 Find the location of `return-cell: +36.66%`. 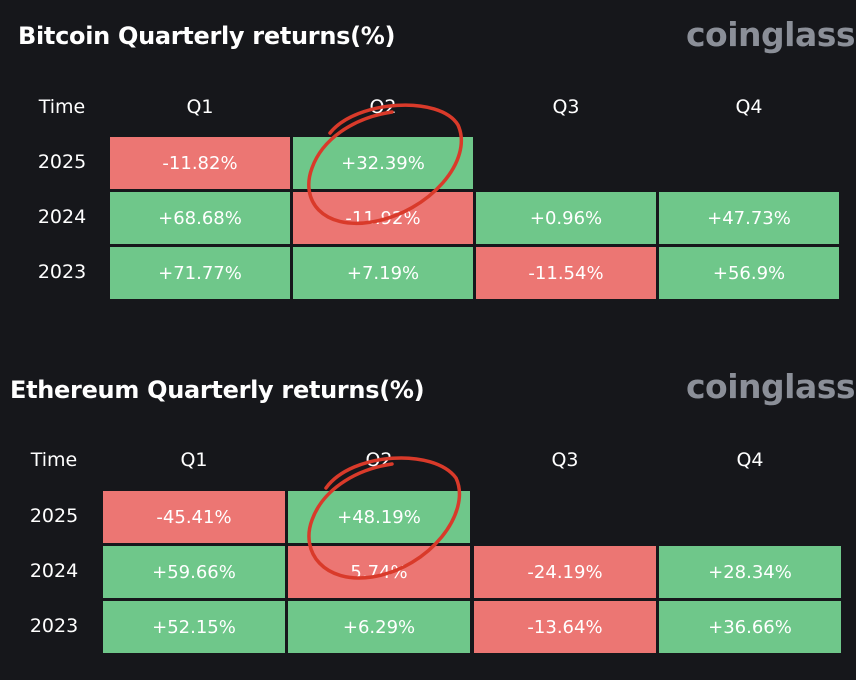

return-cell: +36.66% is located at coordinates (750, 627).